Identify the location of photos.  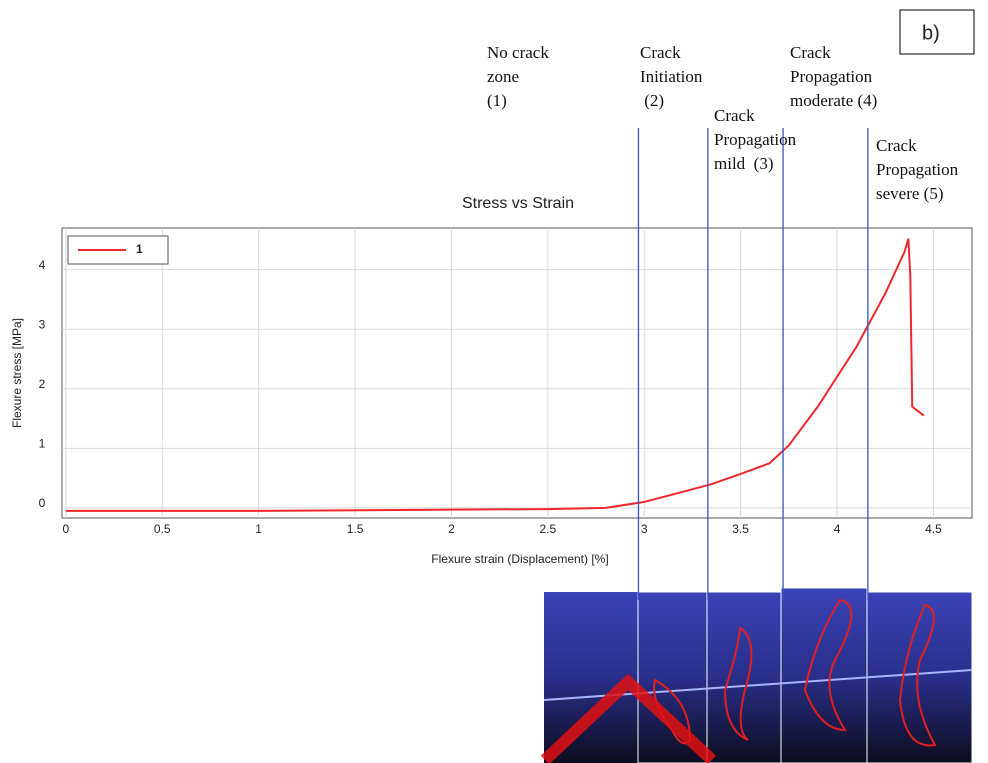
(756, 675).